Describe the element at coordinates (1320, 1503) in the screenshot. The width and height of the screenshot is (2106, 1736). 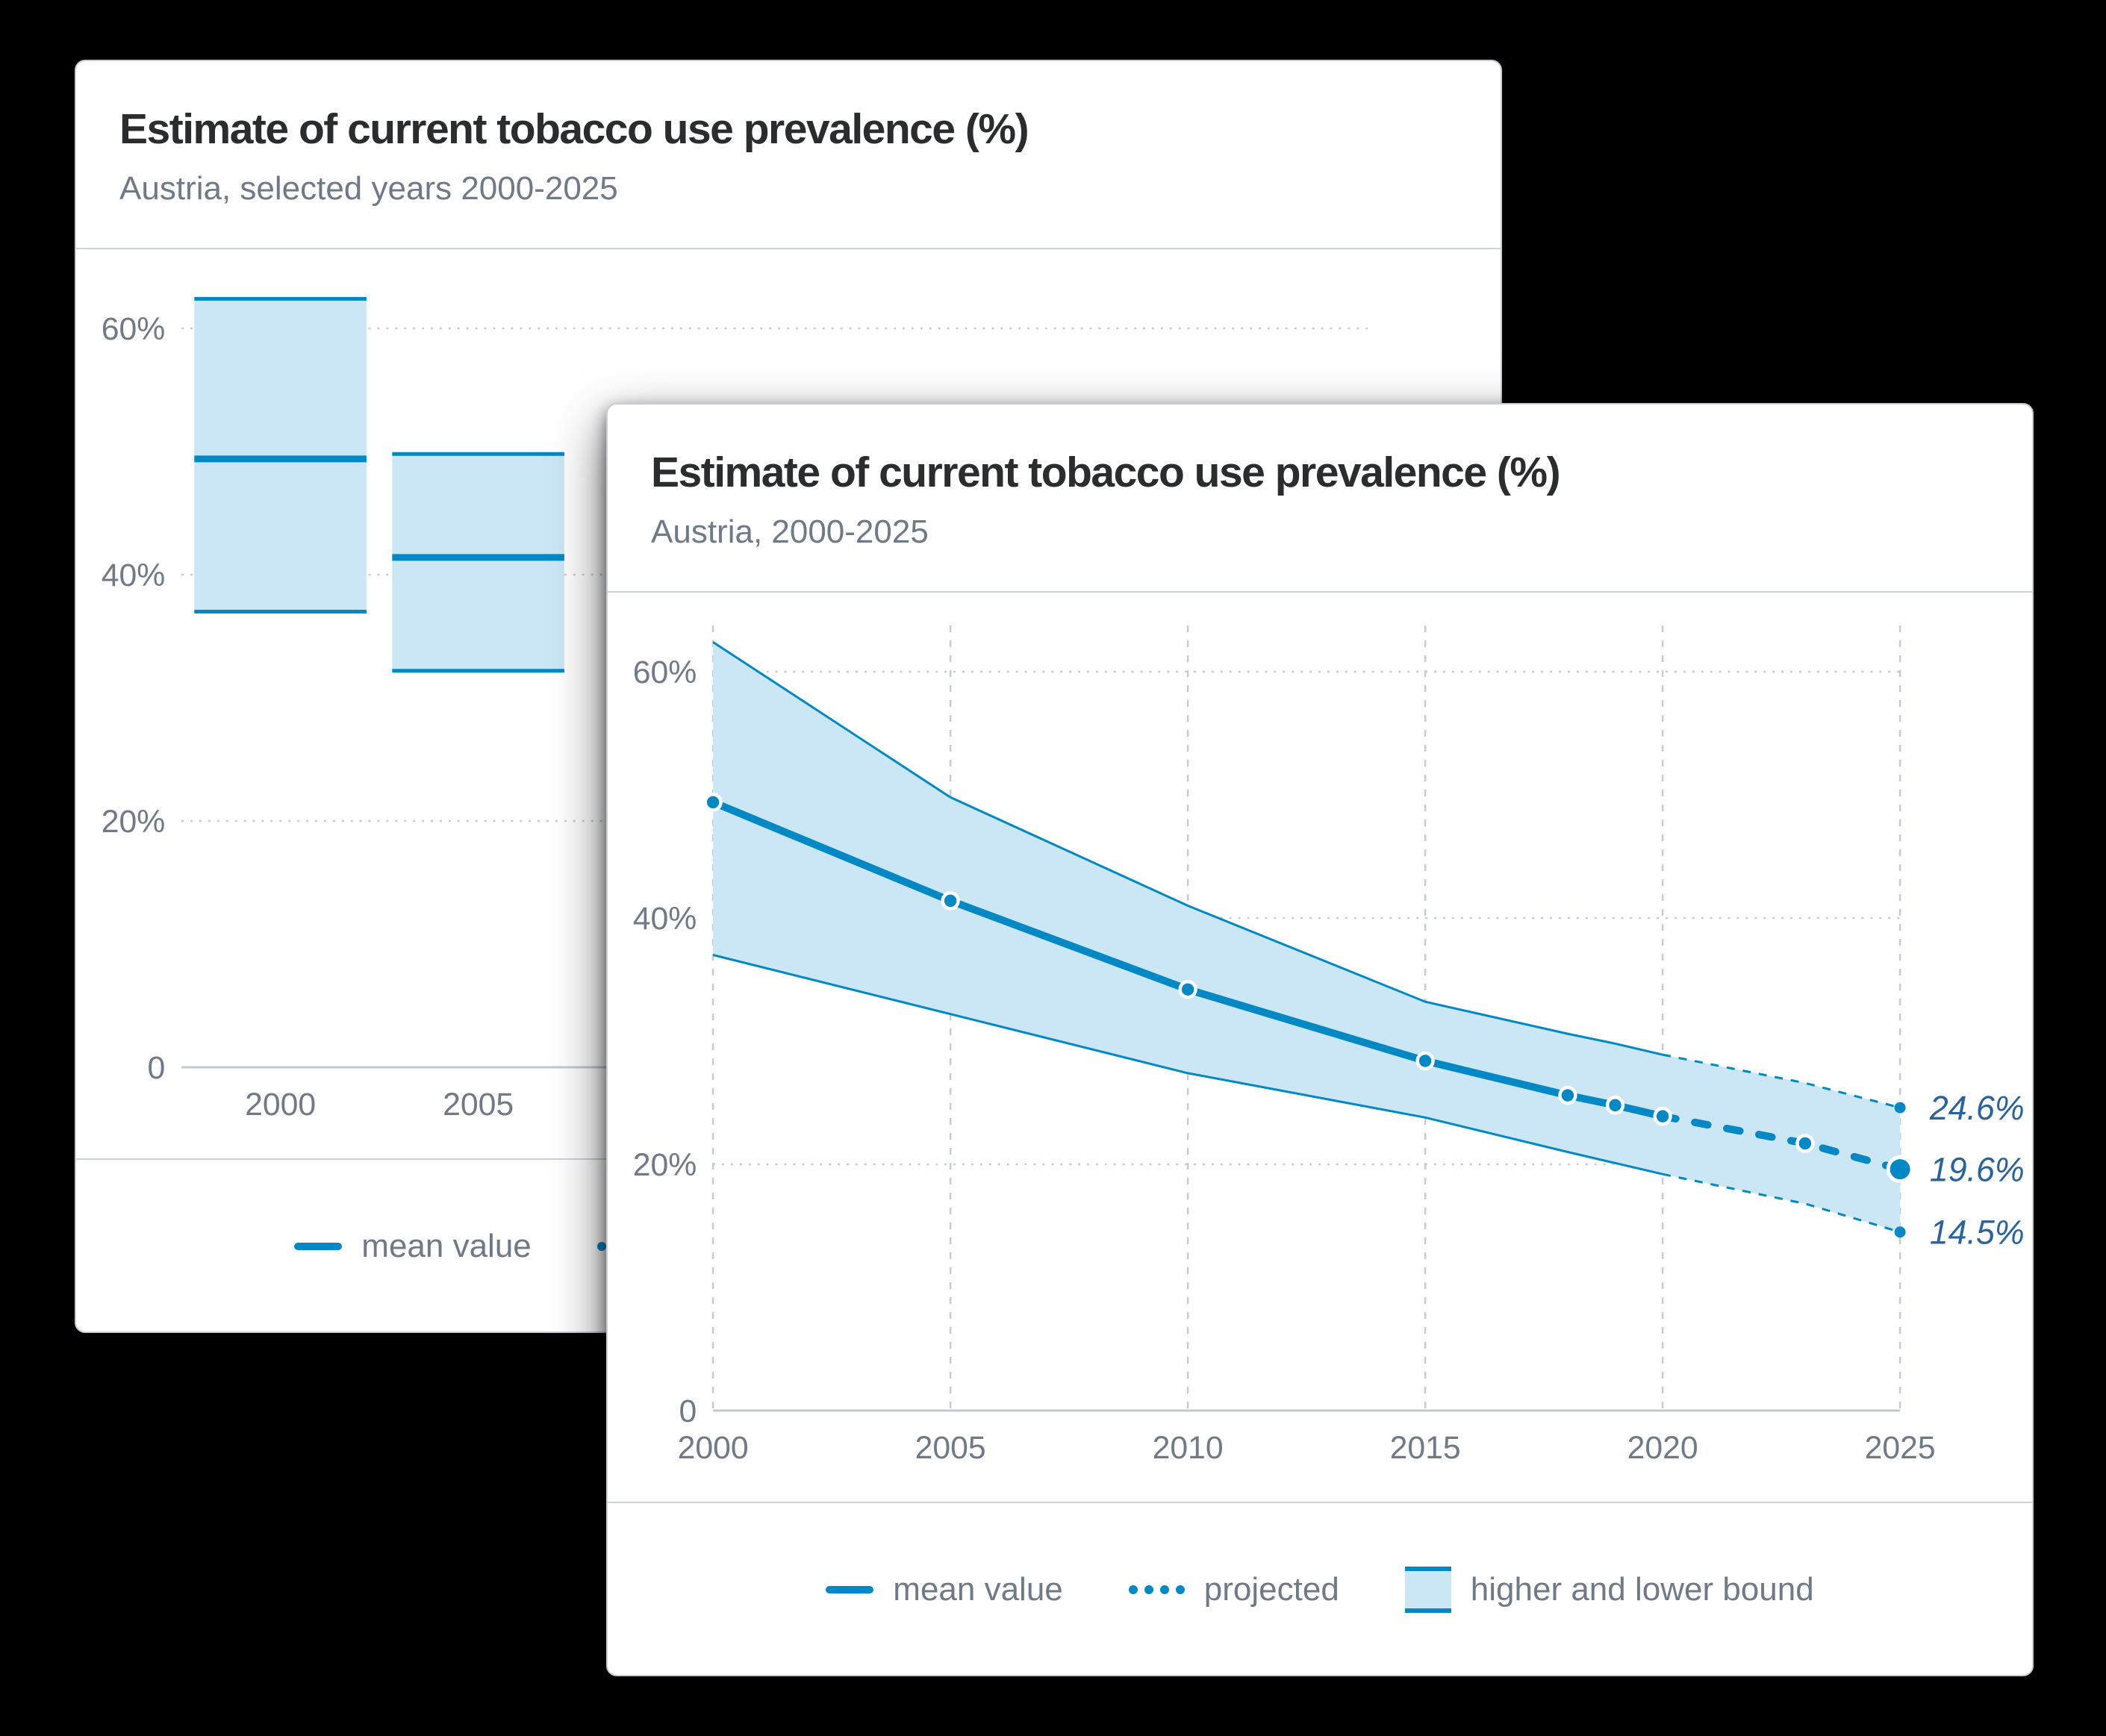
I see `legend-divider` at that location.